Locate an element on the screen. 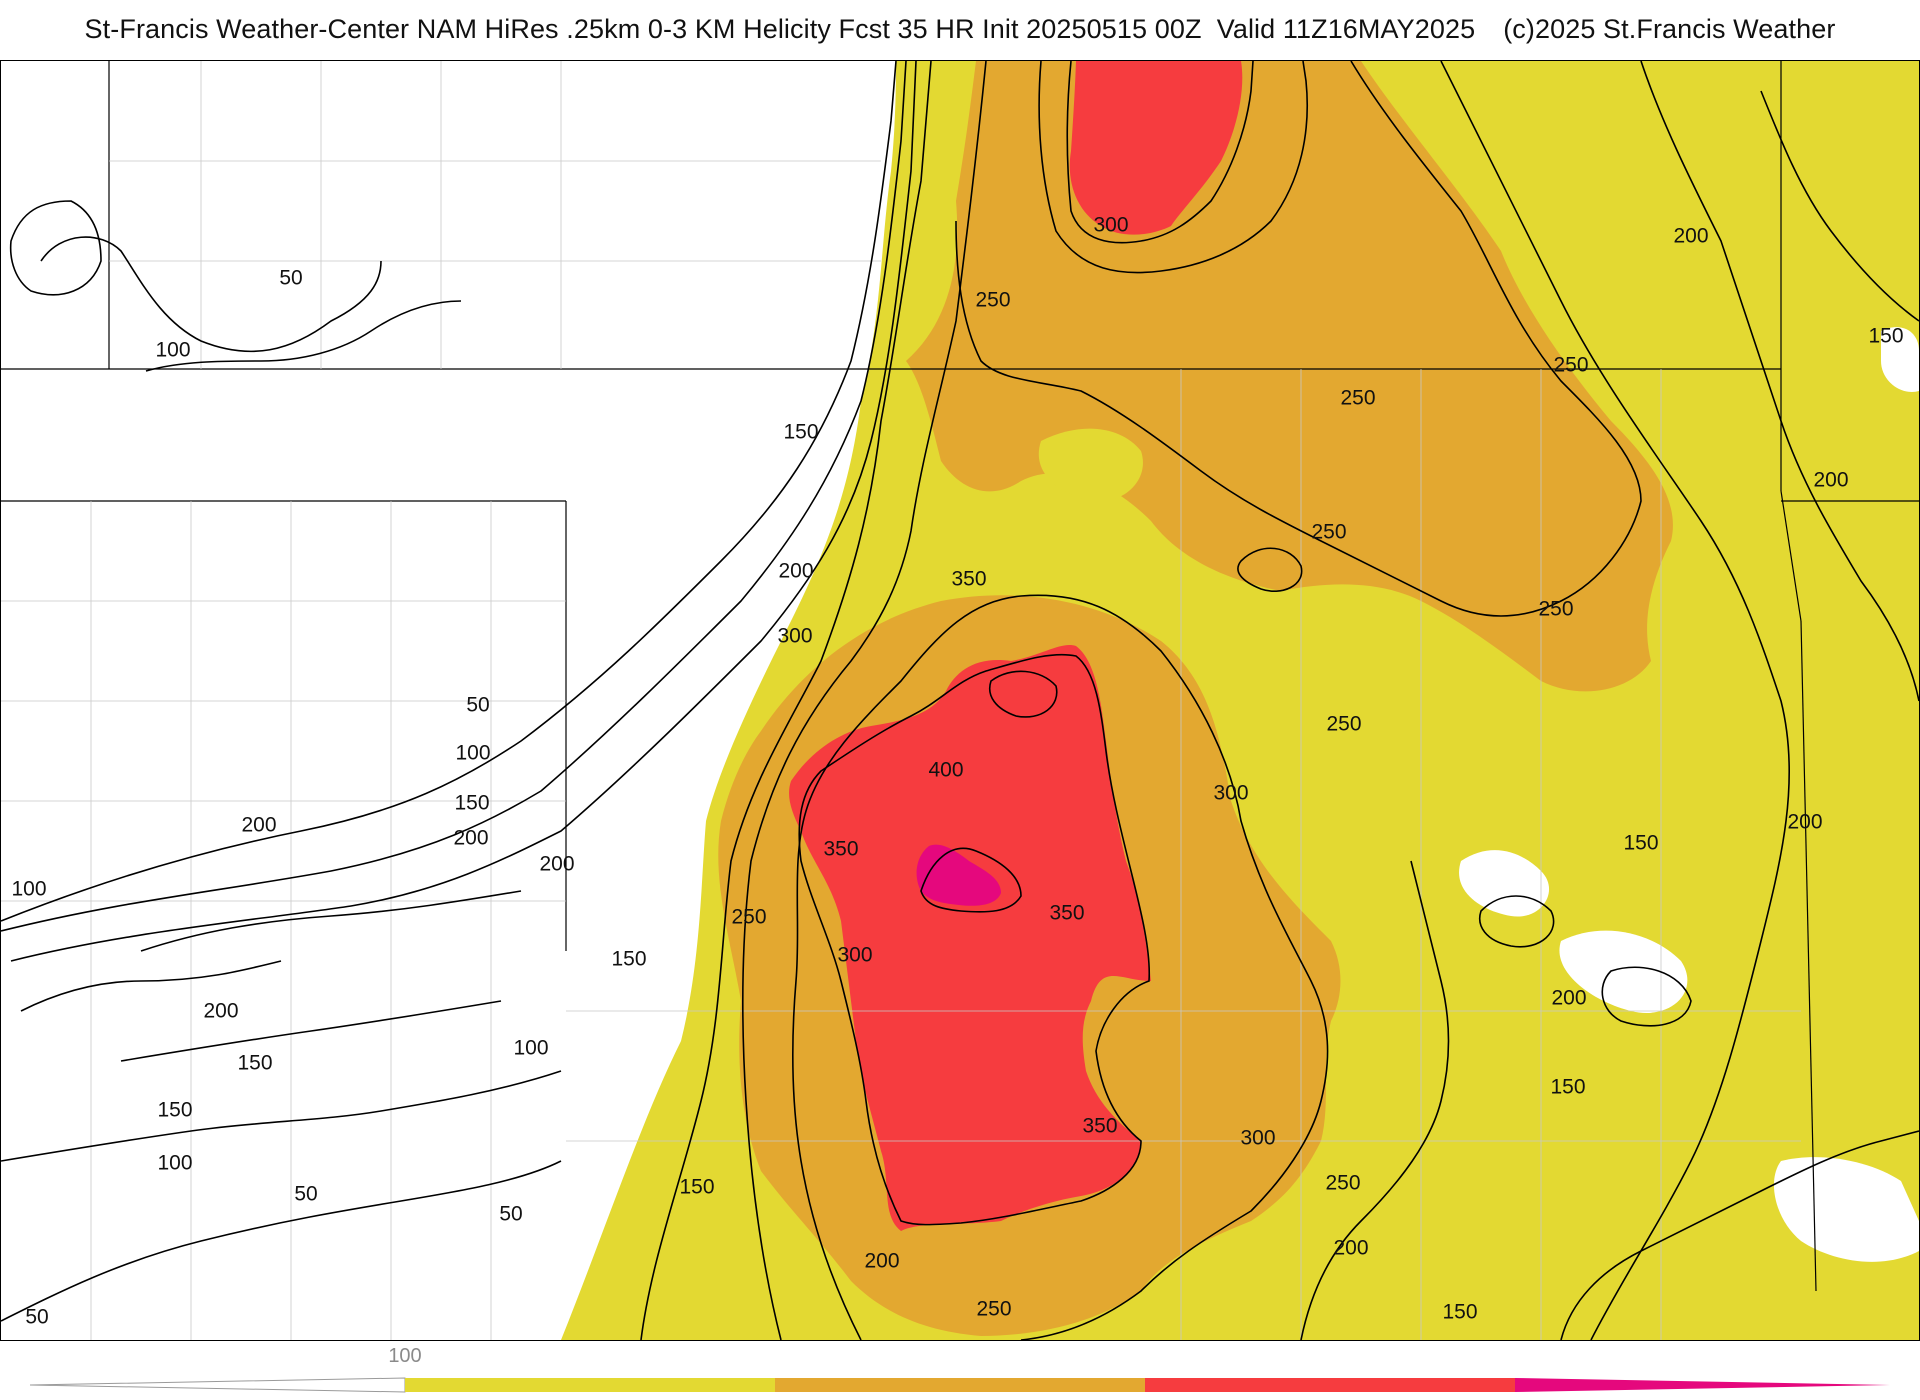  fill-300-400-south is located at coordinates (970, 937).